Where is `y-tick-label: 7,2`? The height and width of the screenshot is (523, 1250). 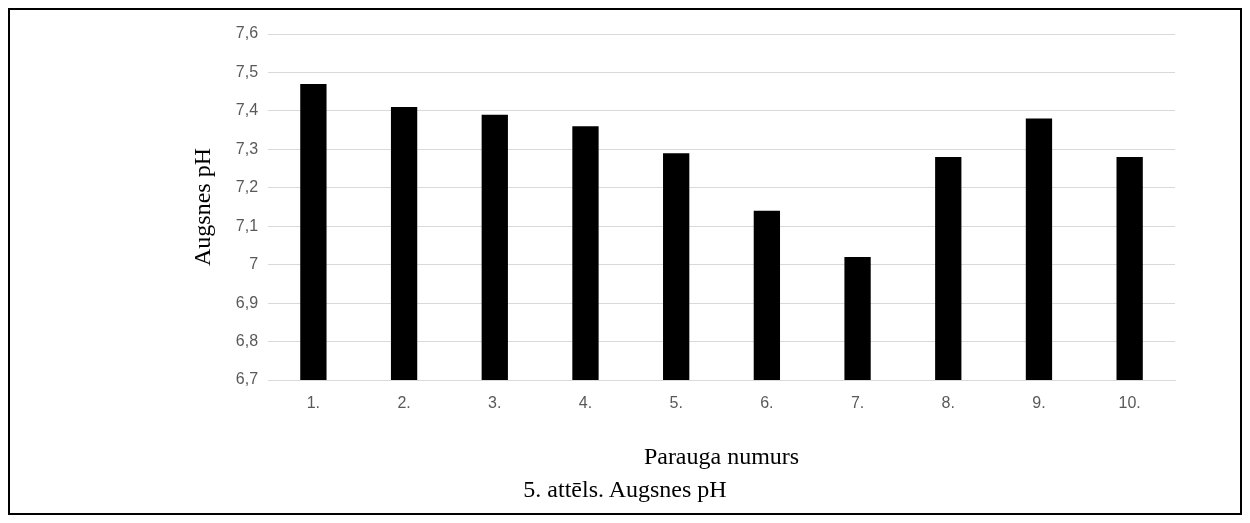 y-tick-label: 7,2 is located at coordinates (247, 187).